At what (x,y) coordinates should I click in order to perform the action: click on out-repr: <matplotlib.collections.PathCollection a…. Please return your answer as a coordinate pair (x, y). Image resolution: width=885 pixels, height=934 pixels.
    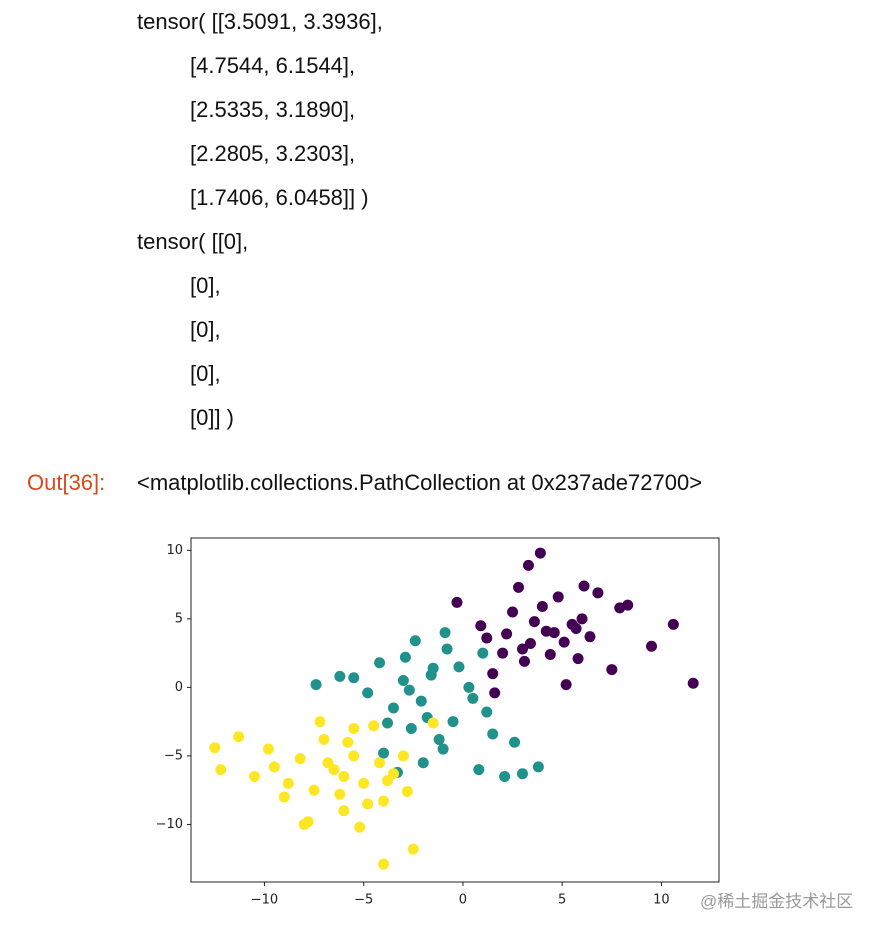
    Looking at the image, I should click on (420, 482).